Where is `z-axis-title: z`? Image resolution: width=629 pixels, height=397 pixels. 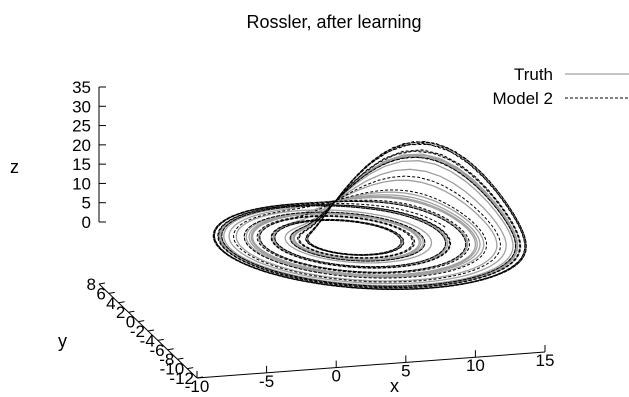
z-axis-title: z is located at coordinates (14, 167).